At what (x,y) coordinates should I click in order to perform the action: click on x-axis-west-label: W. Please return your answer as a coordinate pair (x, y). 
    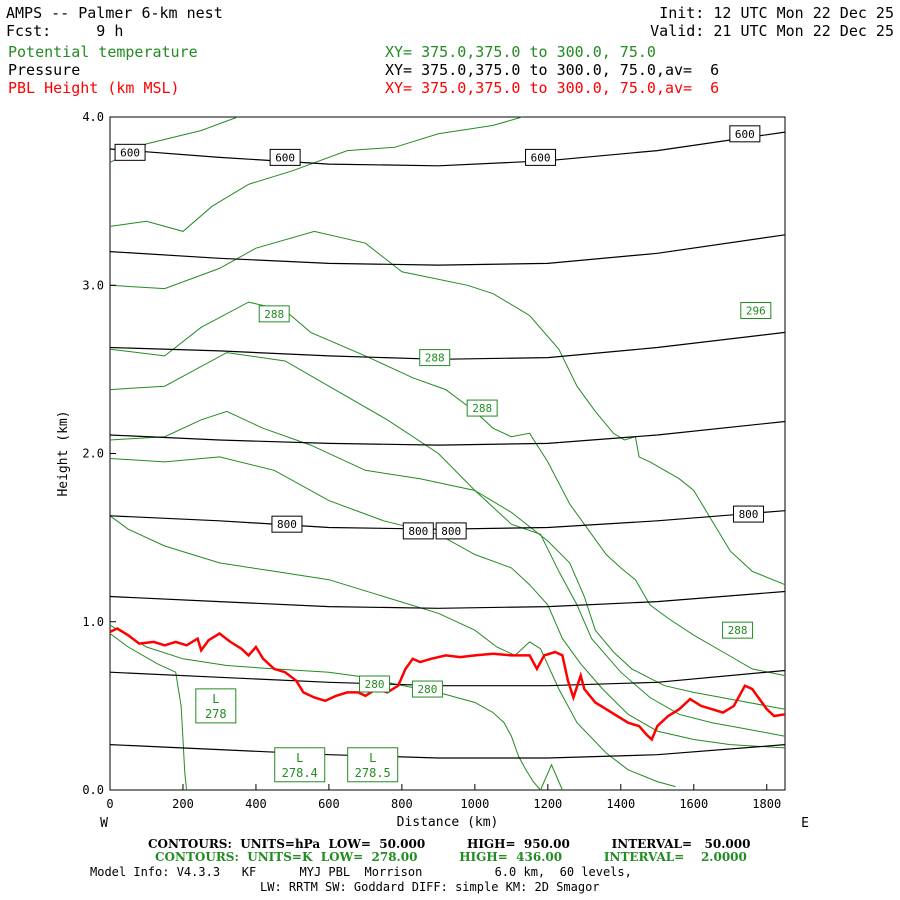
    Looking at the image, I should click on (104, 823).